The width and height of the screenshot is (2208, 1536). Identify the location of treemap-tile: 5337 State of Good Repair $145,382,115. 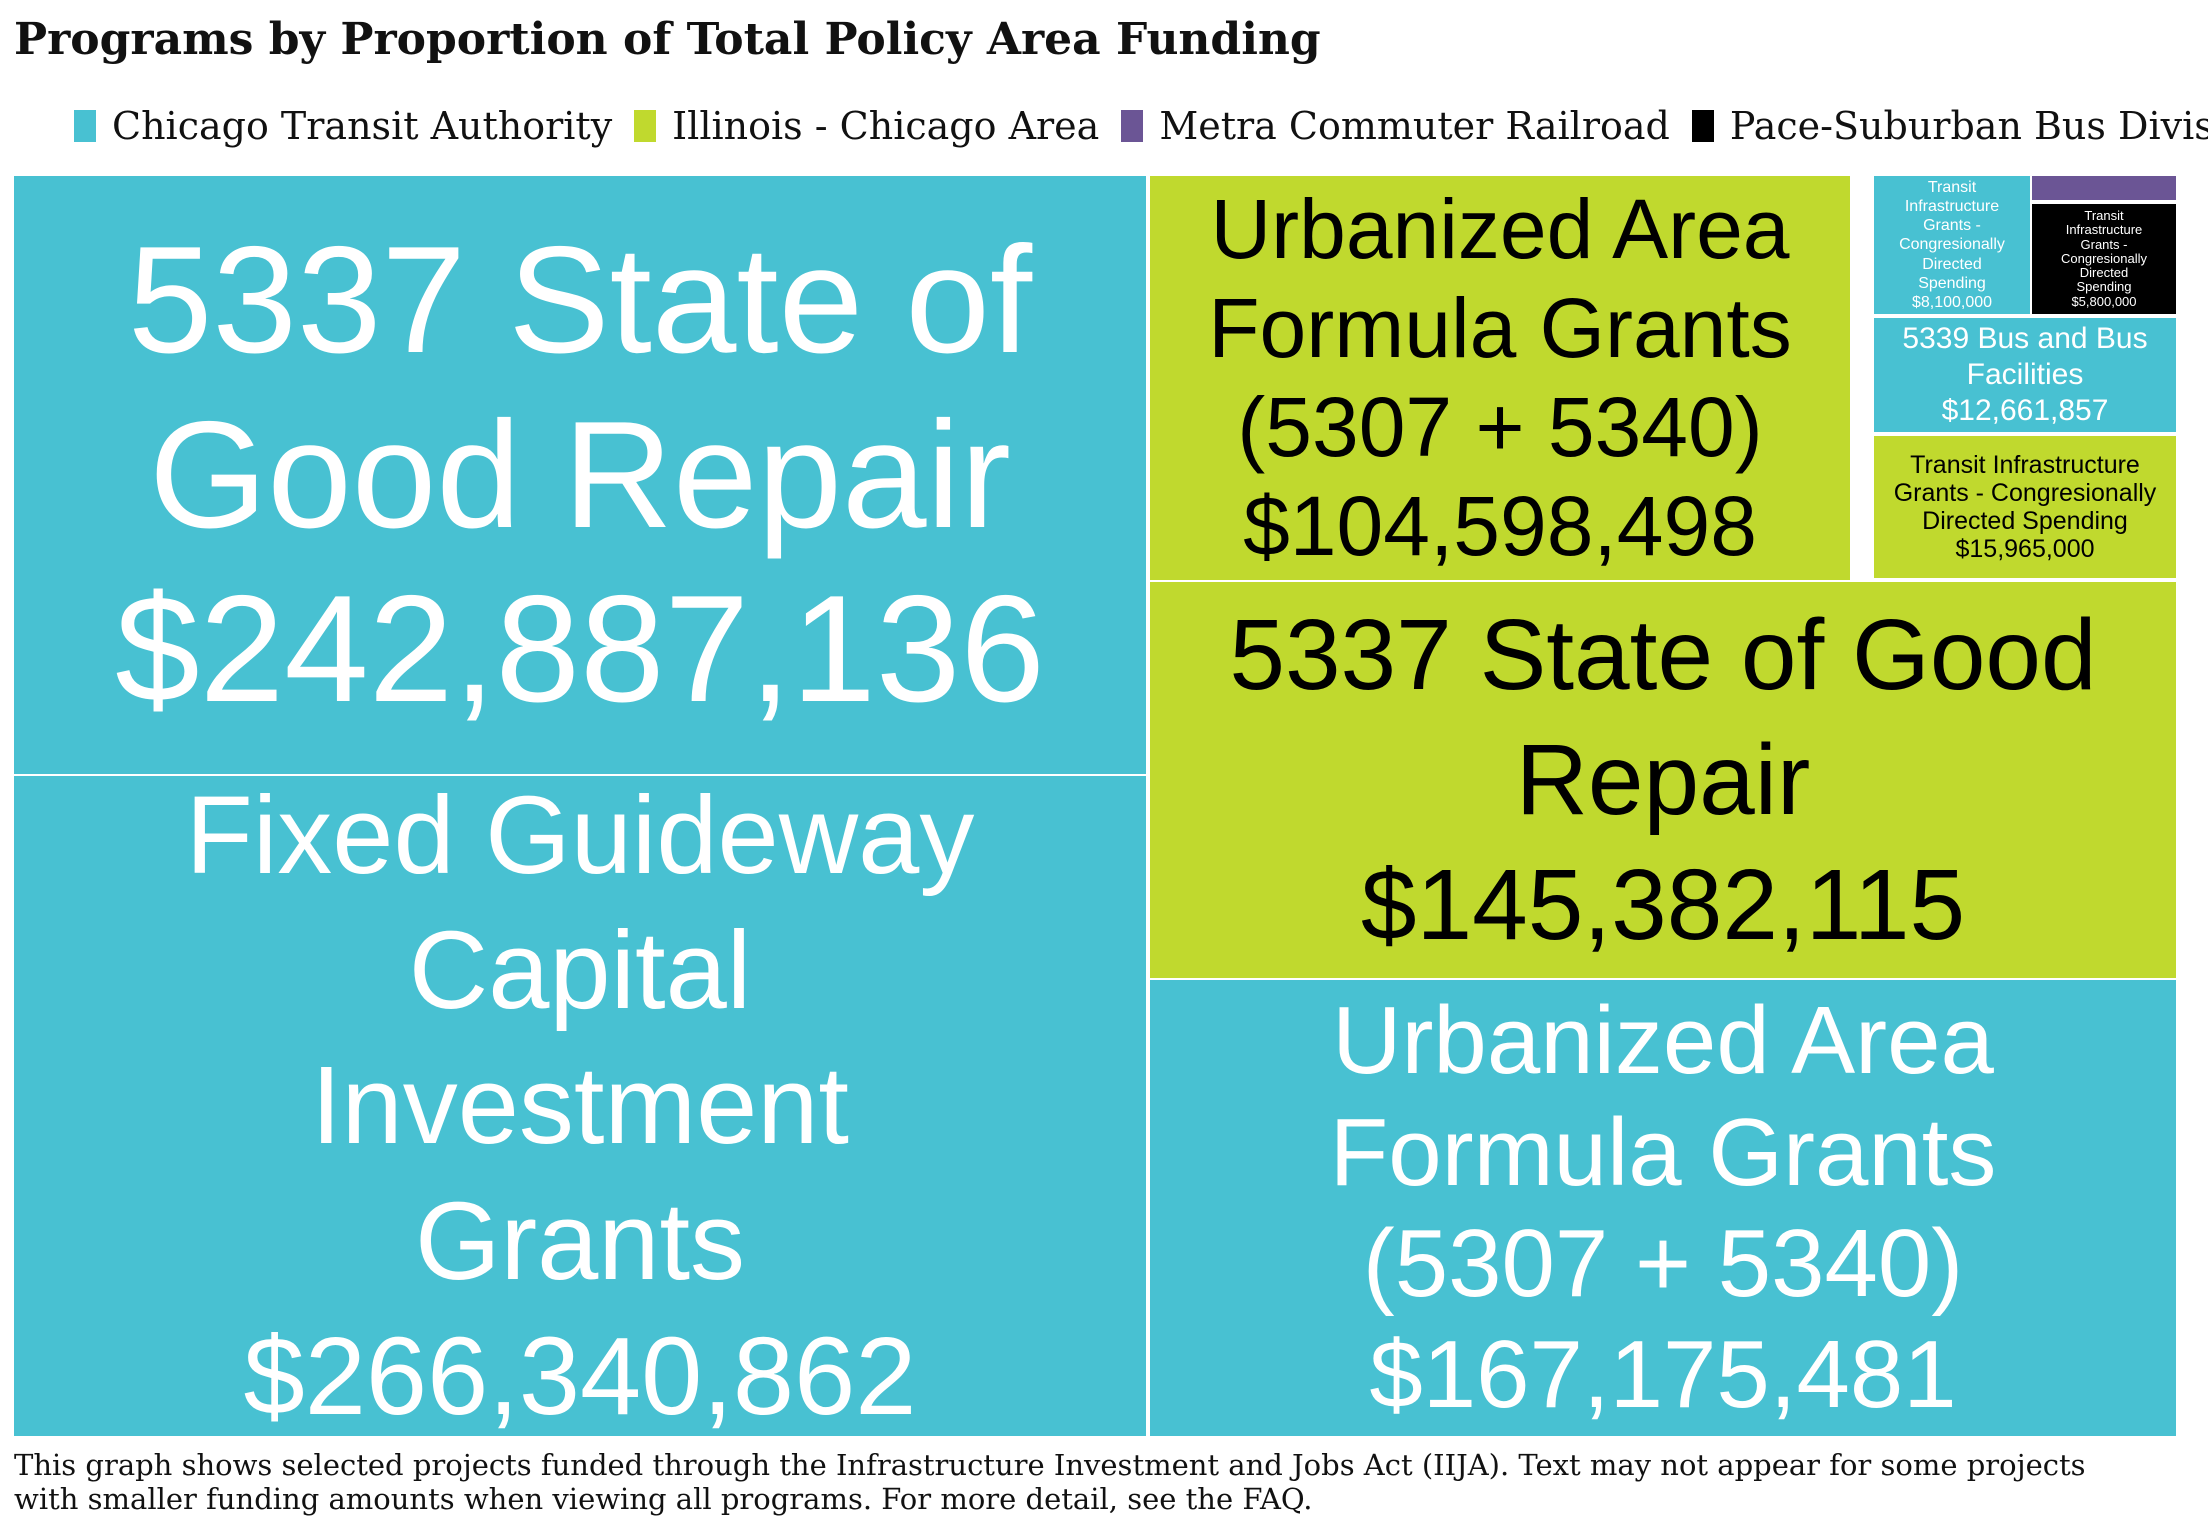
(1663, 780).